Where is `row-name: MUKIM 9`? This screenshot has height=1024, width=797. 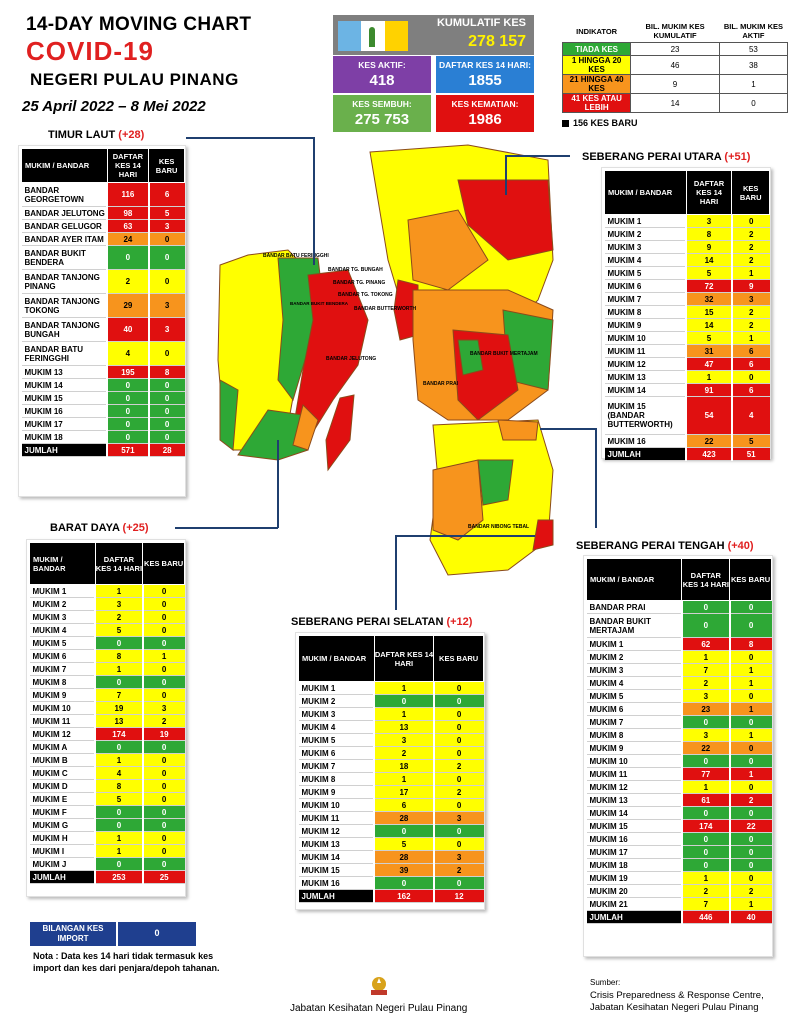 row-name: MUKIM 9 is located at coordinates (62, 695).